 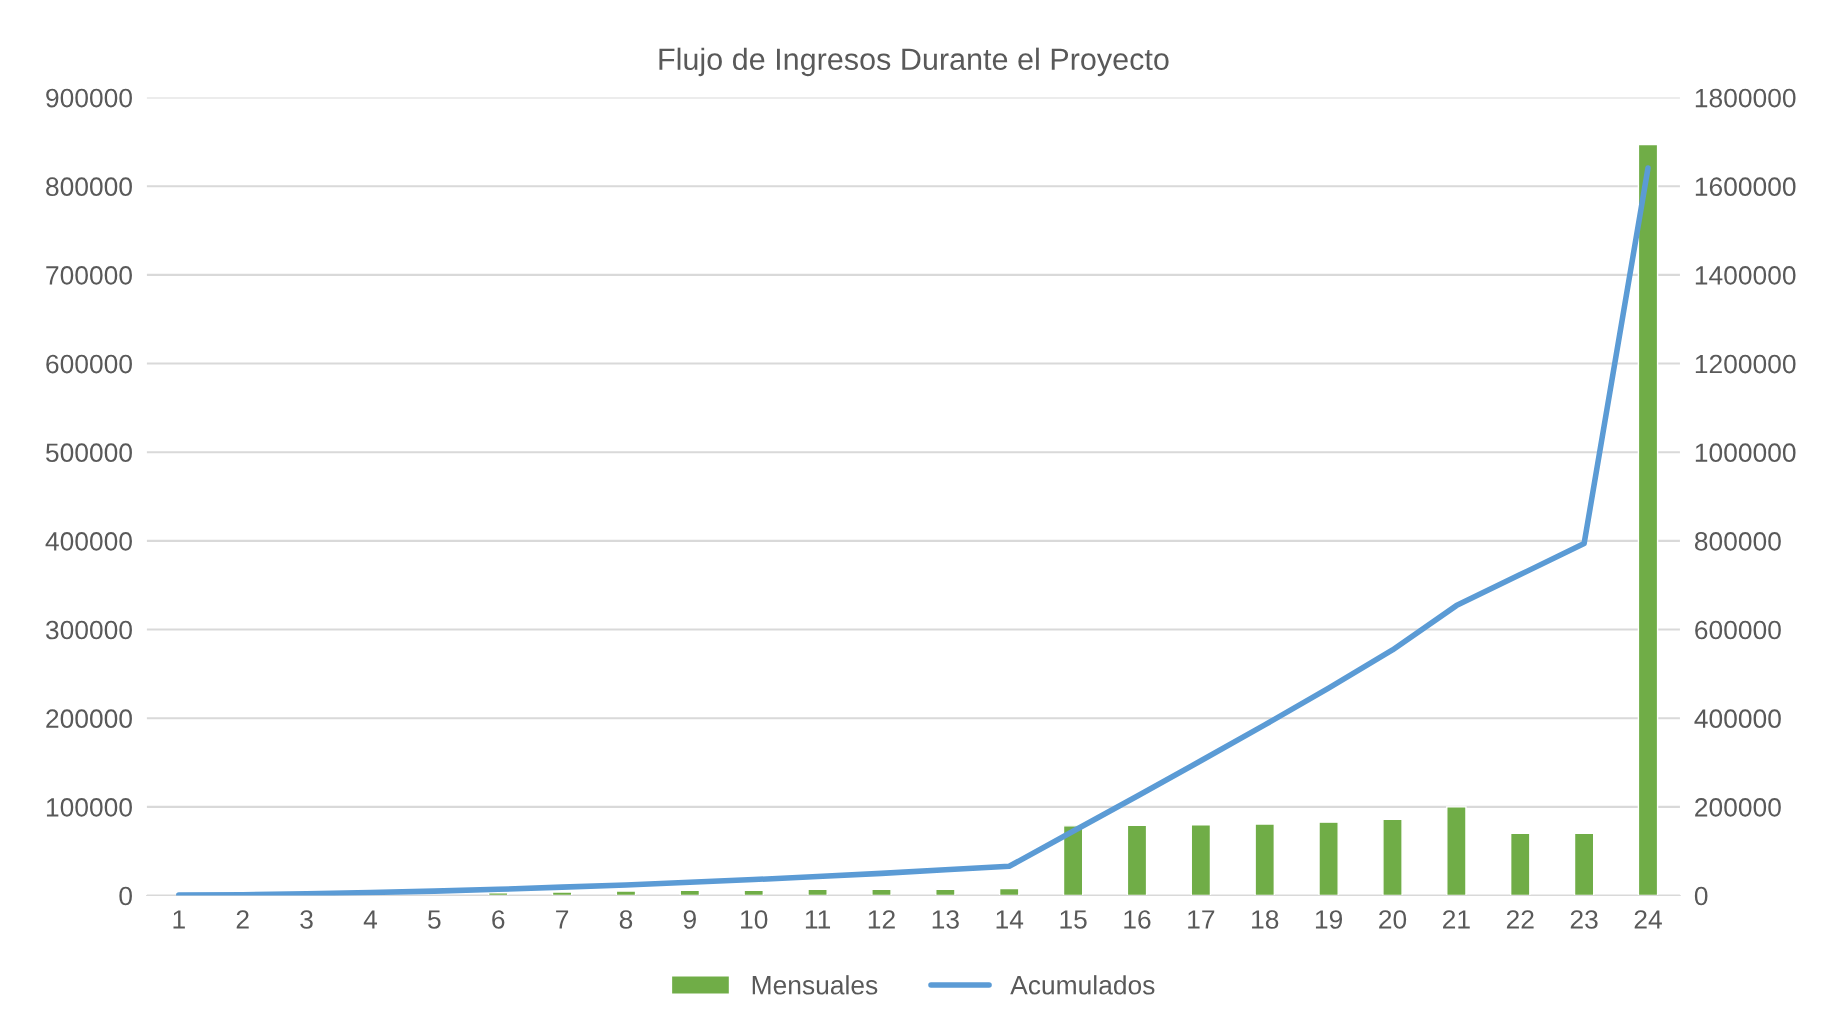 What do you see at coordinates (1745, 98) in the screenshot?
I see `y2-tick-label: 1800000` at bounding box center [1745, 98].